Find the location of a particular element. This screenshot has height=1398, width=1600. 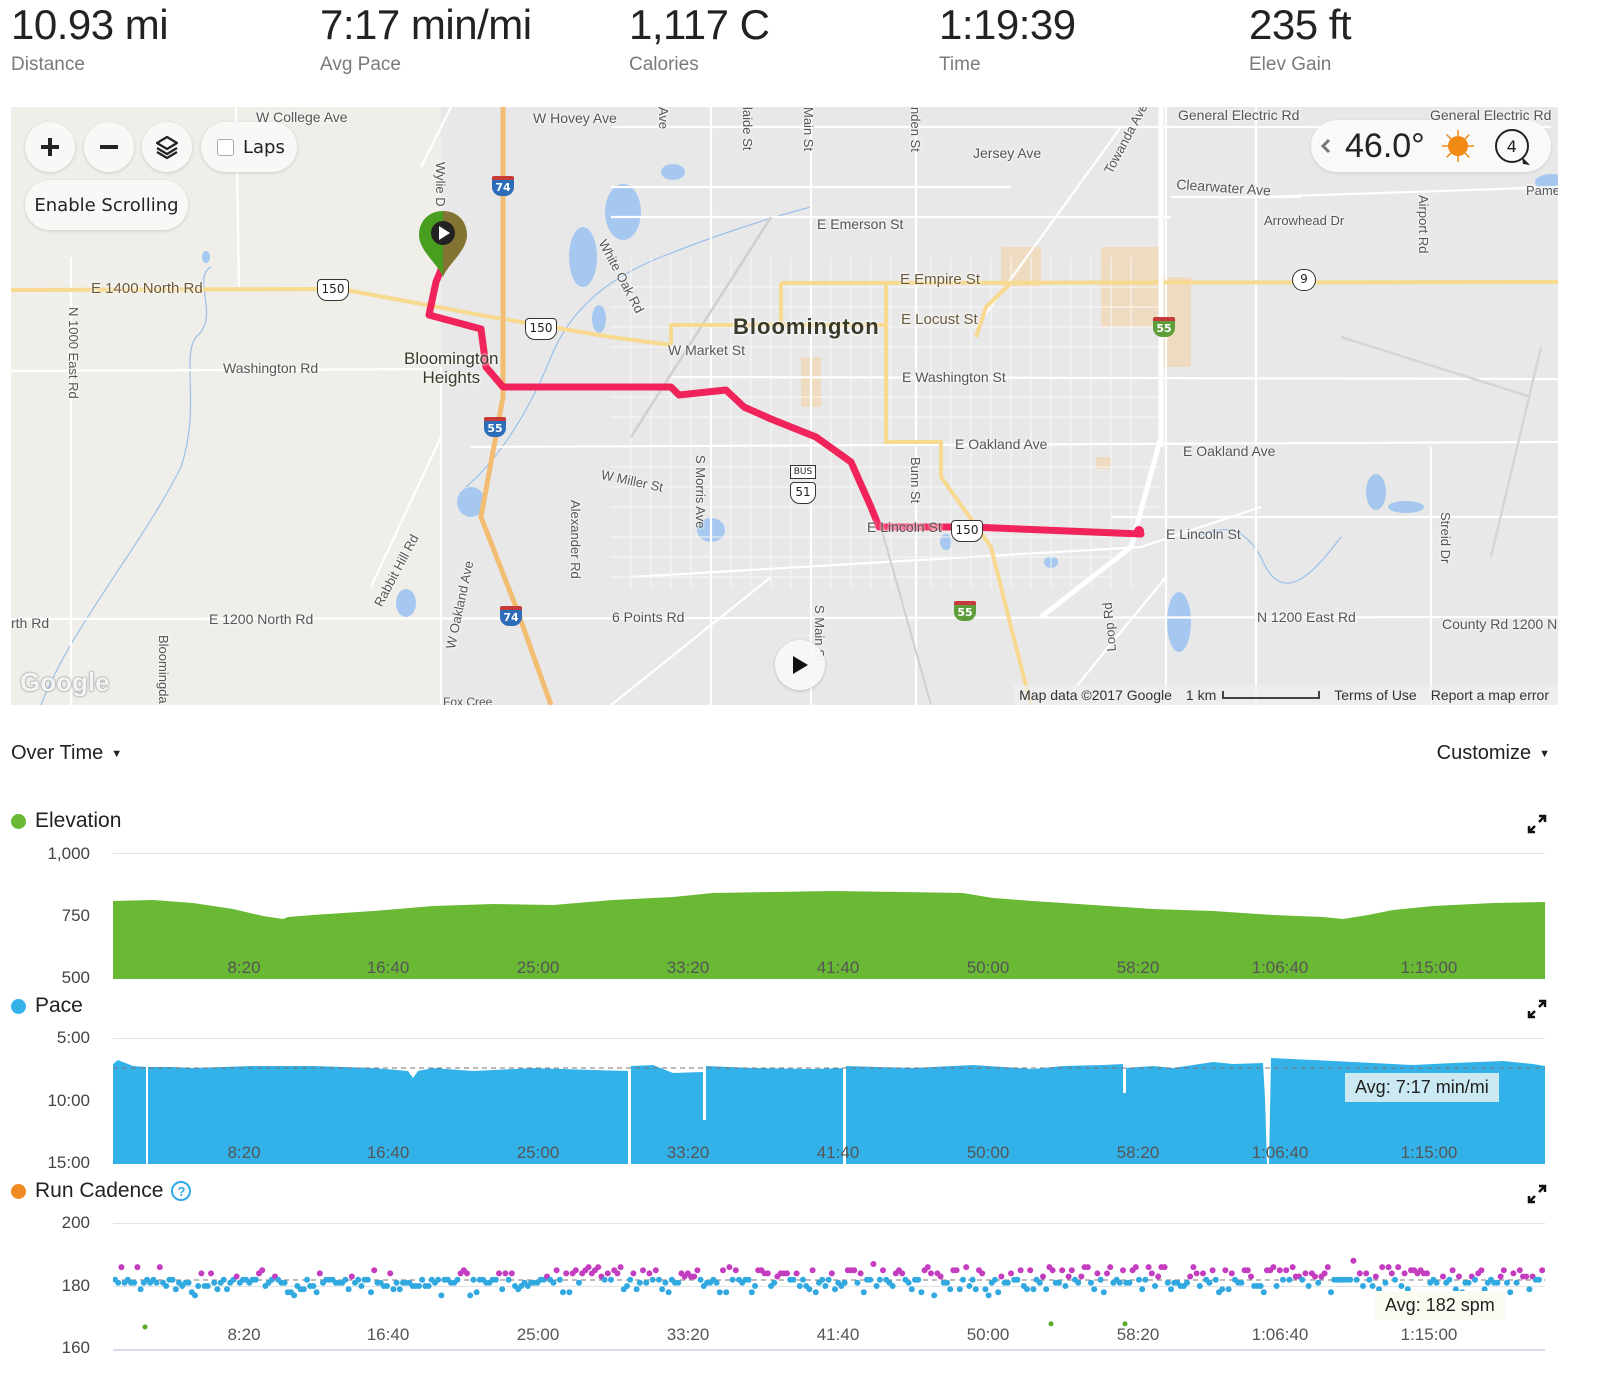

map-layers-button is located at coordinates (167, 147).